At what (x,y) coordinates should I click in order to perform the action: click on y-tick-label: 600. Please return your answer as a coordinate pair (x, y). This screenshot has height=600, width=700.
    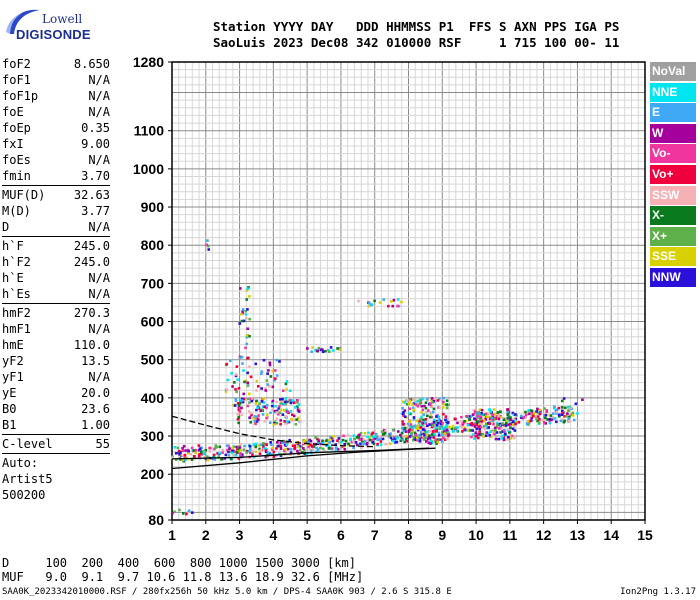
    Looking at the image, I should click on (153, 322).